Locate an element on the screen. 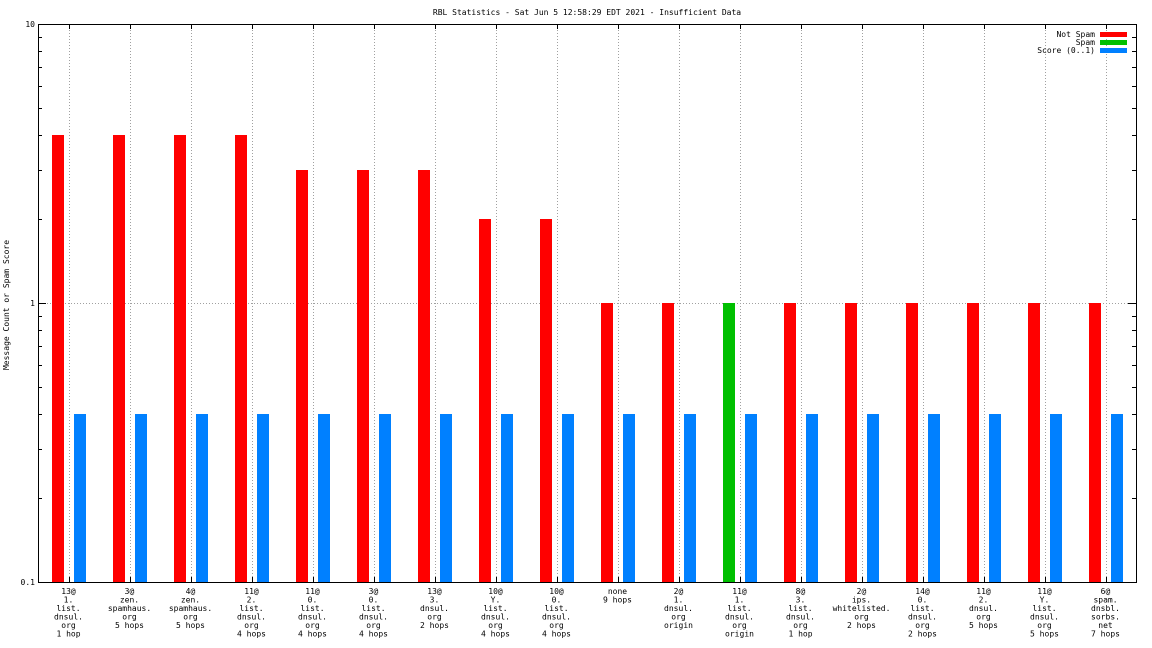 This screenshot has width=1152, height=648. x-tick-label: 11@ 0. list. dnsul. org 4 hops is located at coordinates (312, 613).